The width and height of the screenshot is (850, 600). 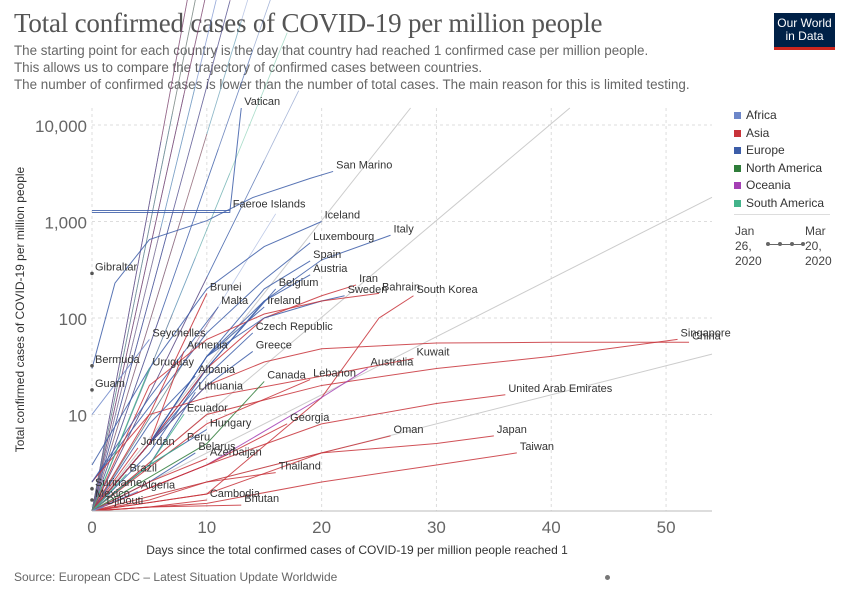 I want to click on timeline-step-dot, so click(x=792, y=244).